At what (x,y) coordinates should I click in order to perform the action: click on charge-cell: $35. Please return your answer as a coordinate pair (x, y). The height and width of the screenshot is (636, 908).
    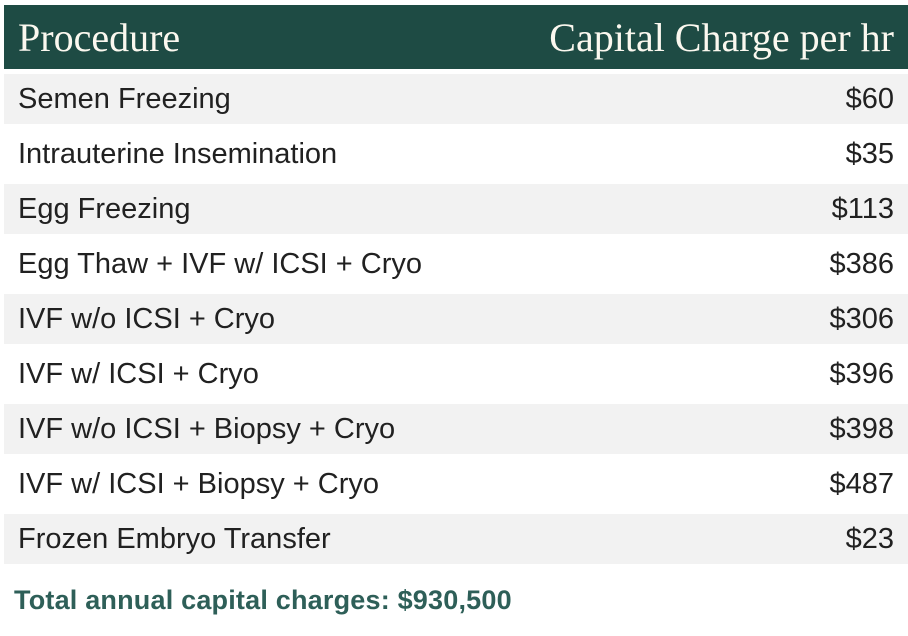
    Looking at the image, I should click on (698, 154).